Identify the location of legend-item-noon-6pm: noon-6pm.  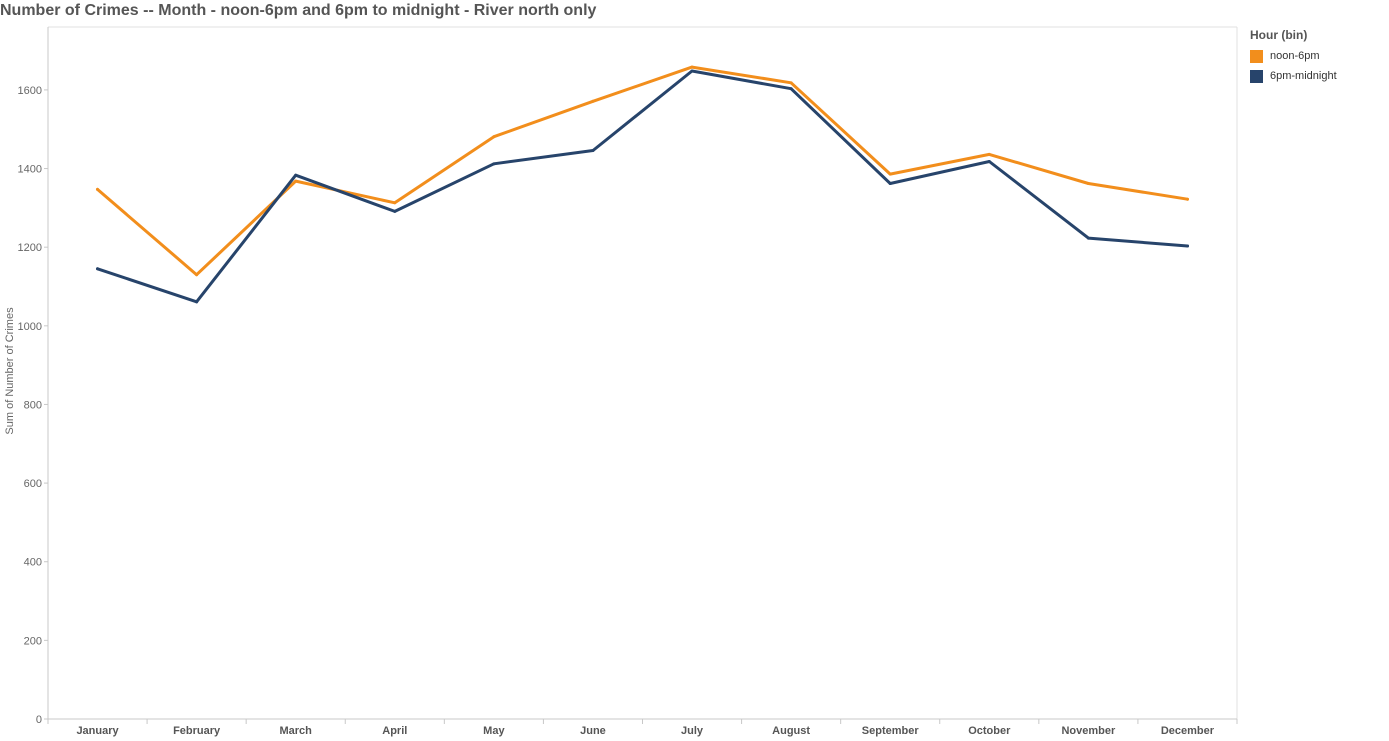
(1293, 56).